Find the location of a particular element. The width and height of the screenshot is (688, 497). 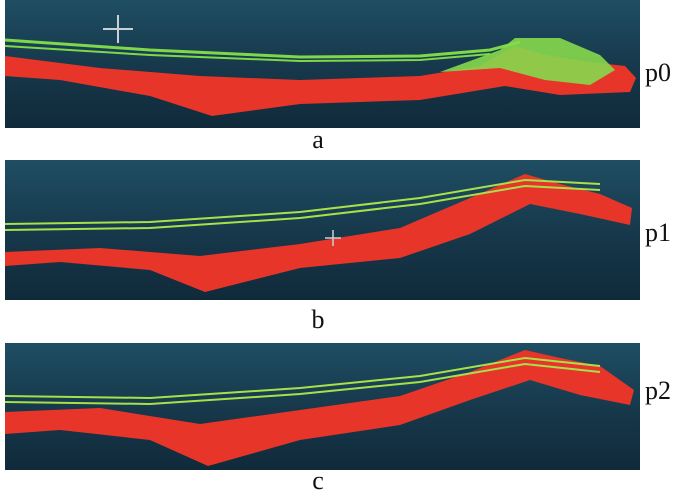

panel-tag: p0 is located at coordinates (658, 72).